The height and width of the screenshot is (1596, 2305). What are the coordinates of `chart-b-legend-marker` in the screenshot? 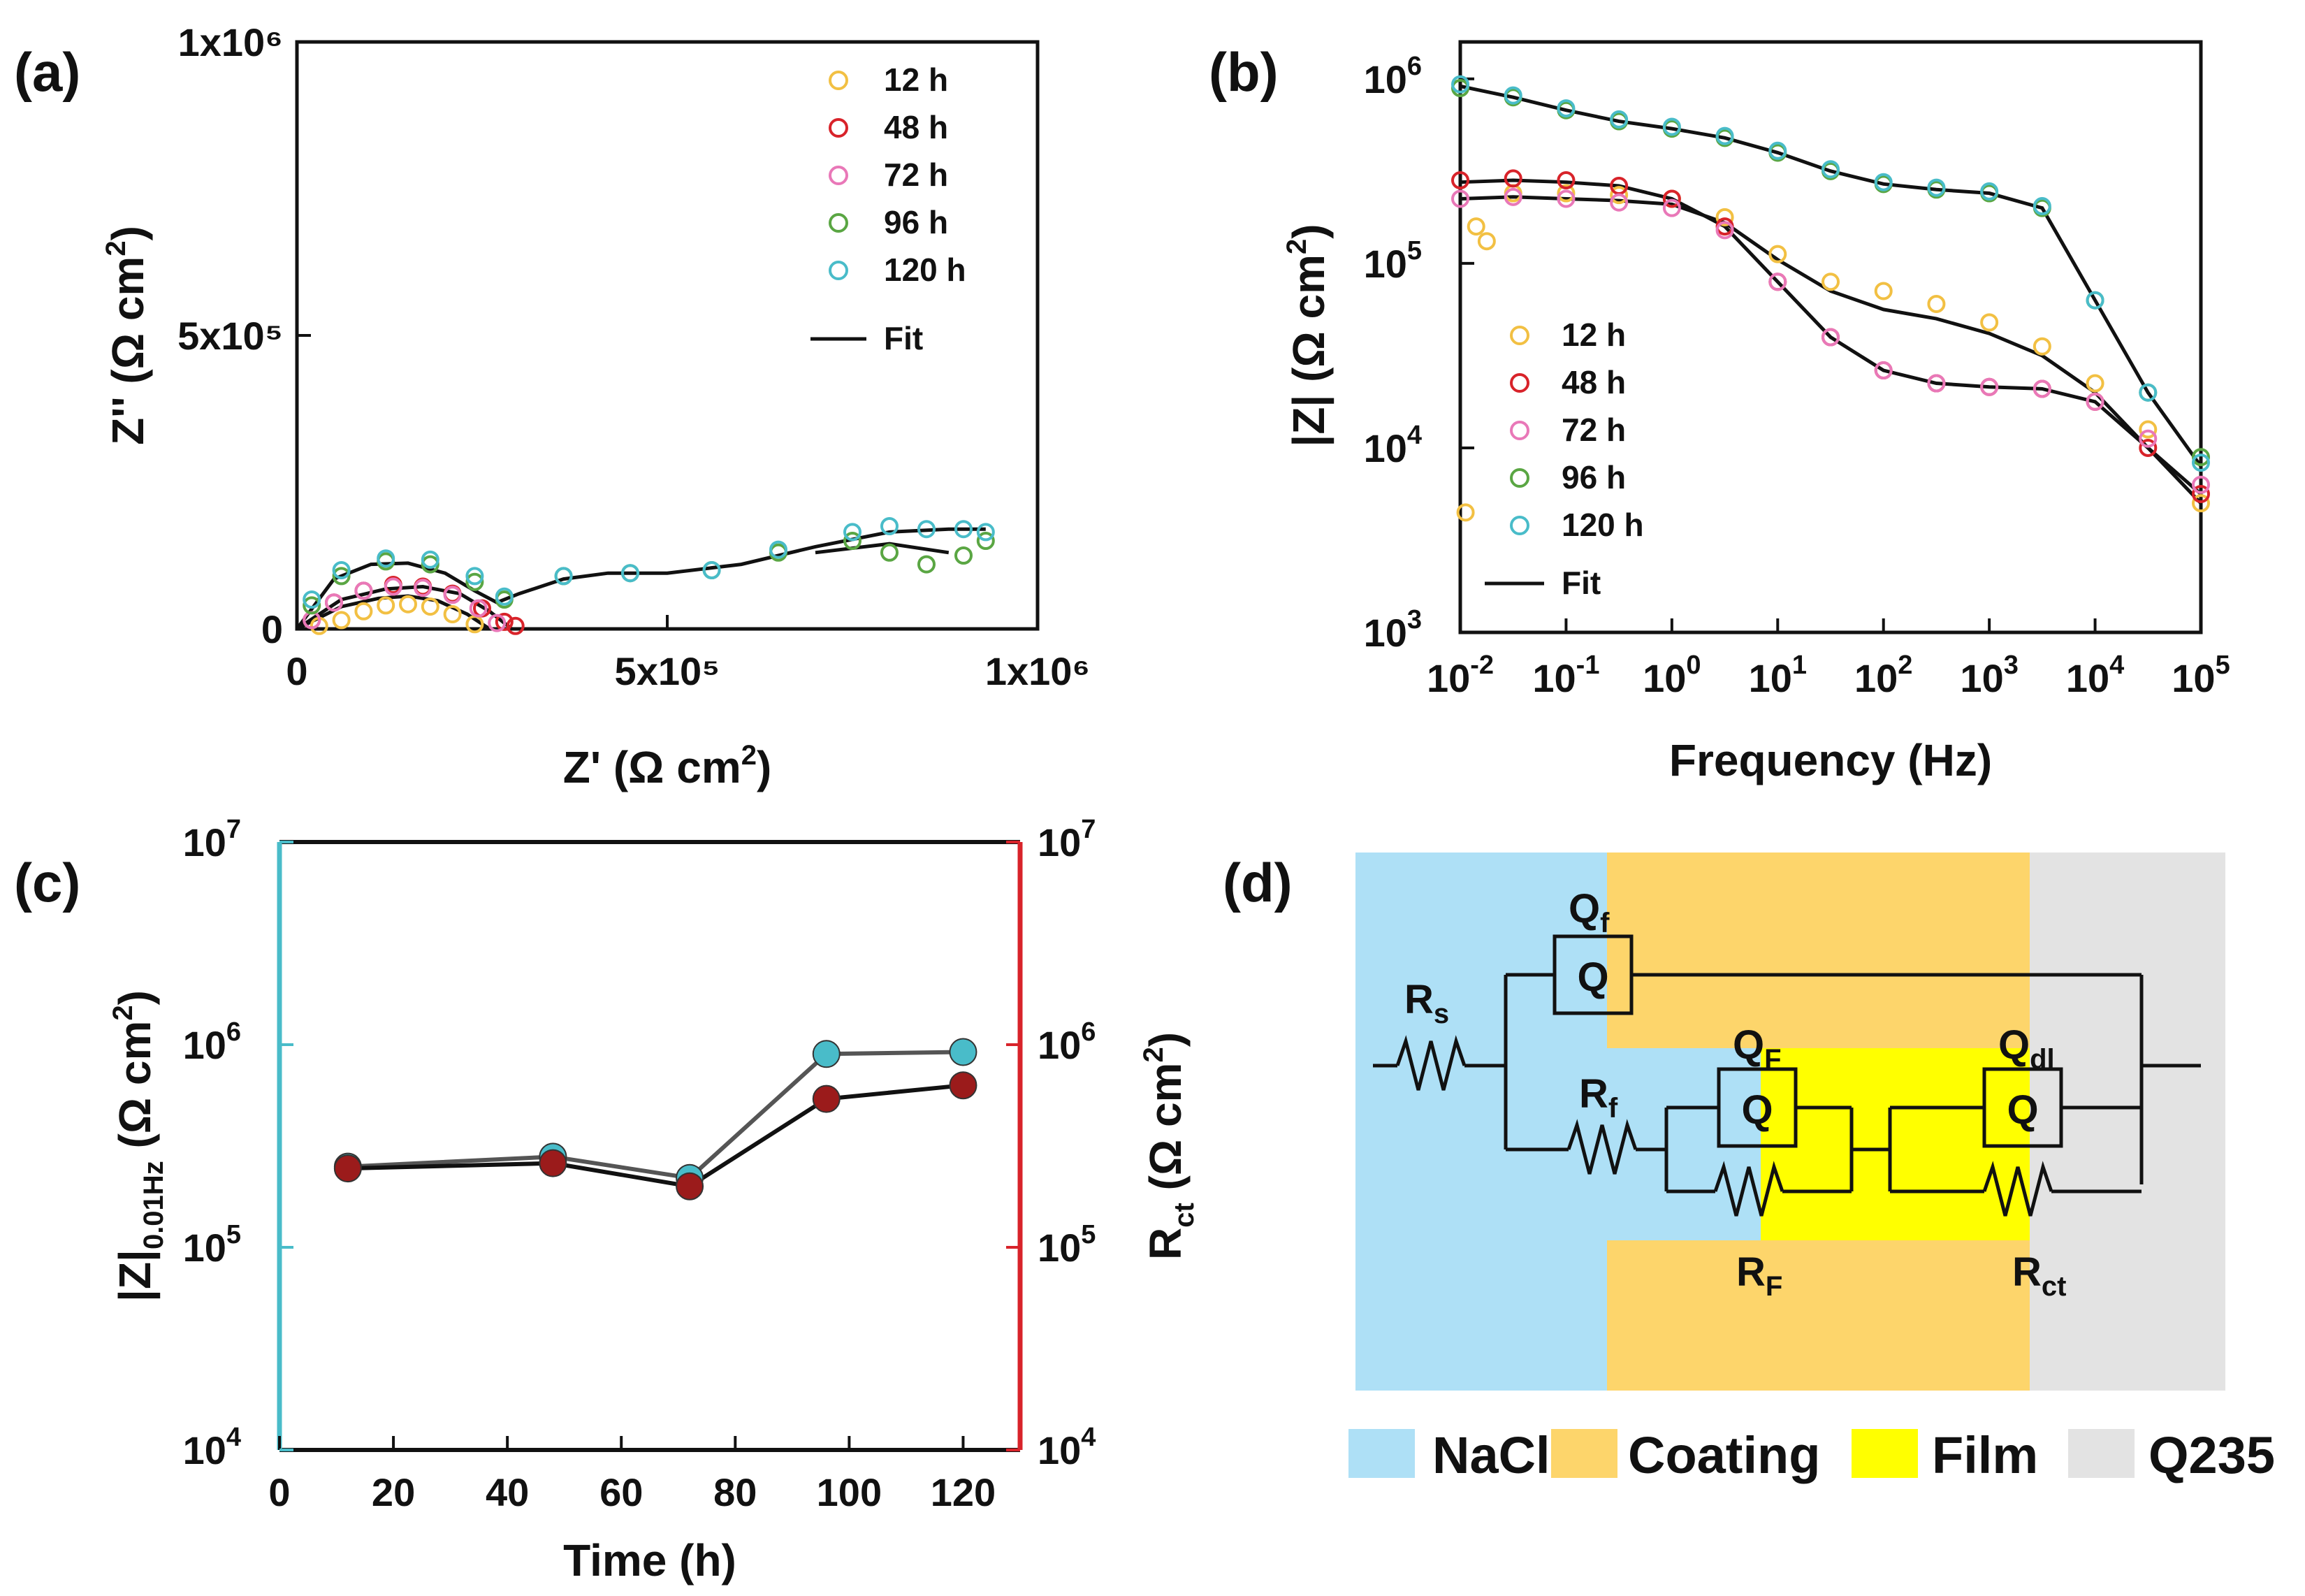 It's located at (1519, 383).